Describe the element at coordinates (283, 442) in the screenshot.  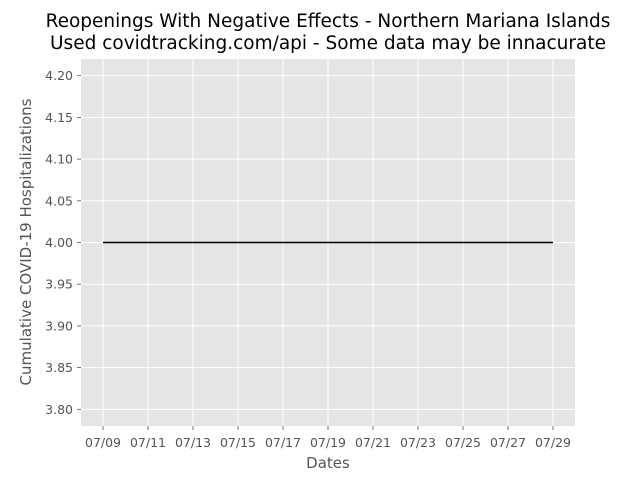
I see `x-tick-label: 07/17` at that location.